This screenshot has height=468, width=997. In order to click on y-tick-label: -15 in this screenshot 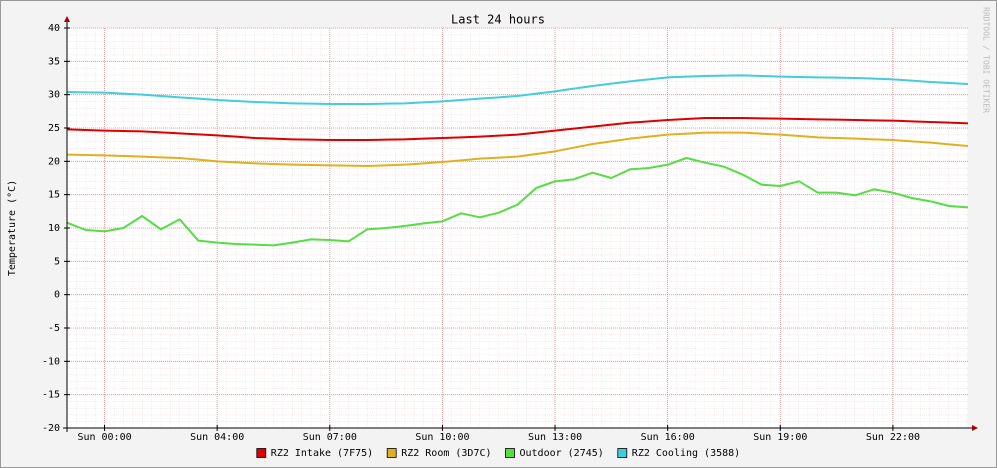, I will do `click(51, 395)`.